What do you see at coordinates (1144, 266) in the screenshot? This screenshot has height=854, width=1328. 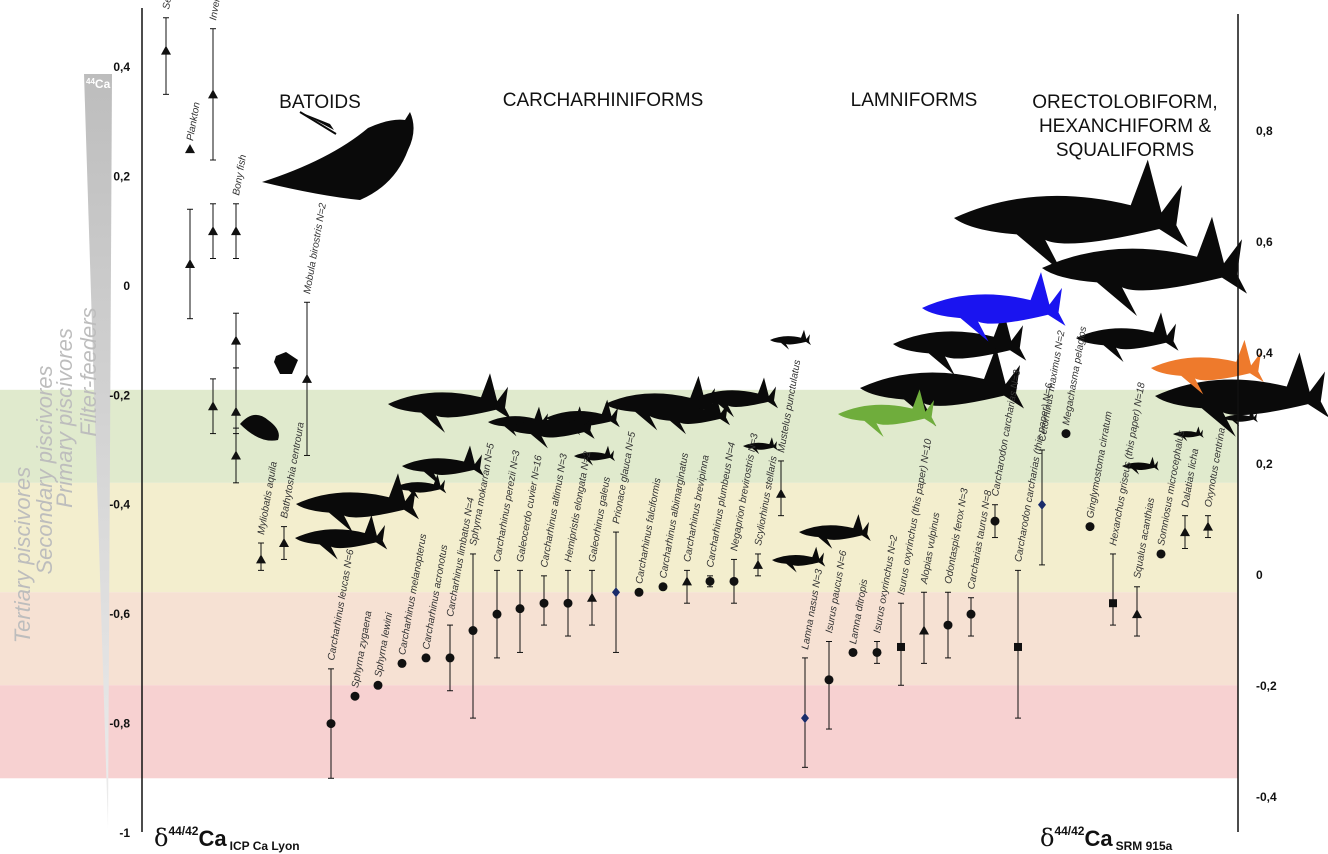 I see `whale-shark-silhouette` at bounding box center [1144, 266].